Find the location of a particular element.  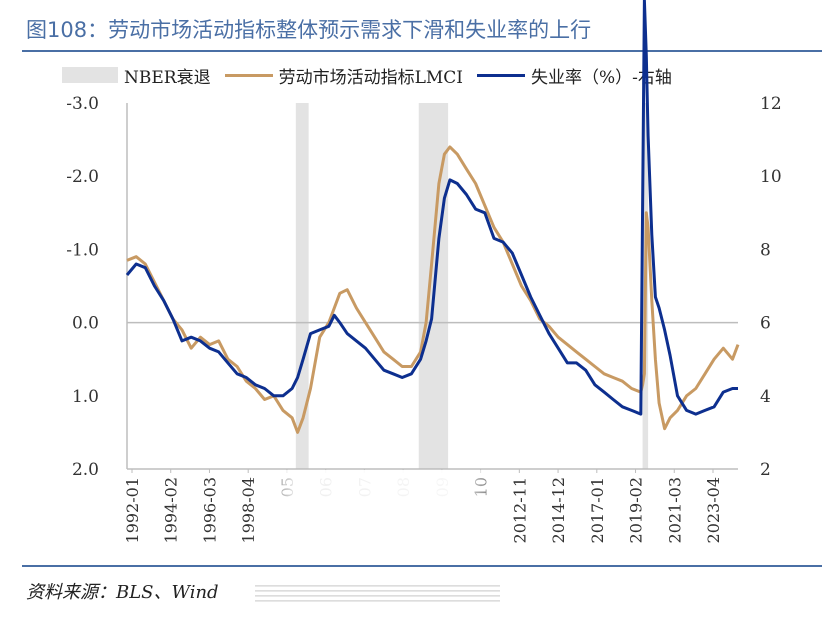

x-tick-label: 2019-02 is located at coordinates (636, 510).